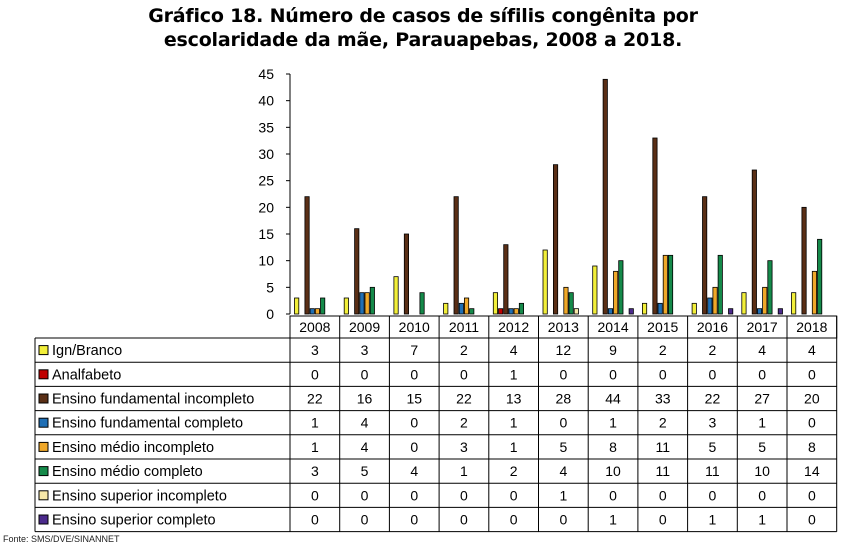  What do you see at coordinates (266, 234) in the screenshot?
I see `y-tick-label: 15` at bounding box center [266, 234].